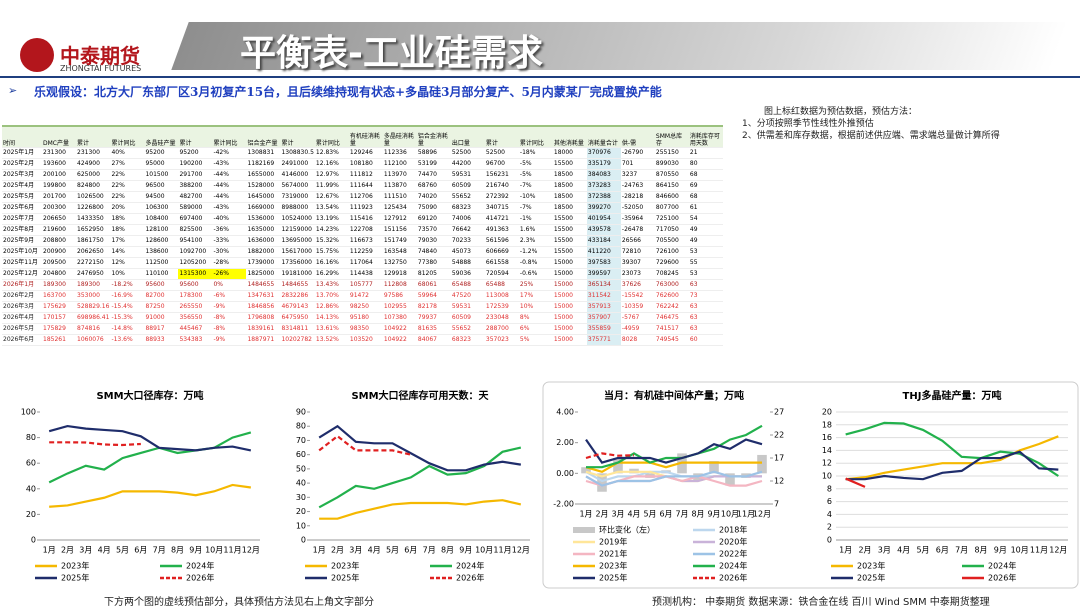 The height and width of the screenshot is (608, 1080). Describe the element at coordinates (603, 307) in the screenshot. I see `table-cell: 357913` at that location.